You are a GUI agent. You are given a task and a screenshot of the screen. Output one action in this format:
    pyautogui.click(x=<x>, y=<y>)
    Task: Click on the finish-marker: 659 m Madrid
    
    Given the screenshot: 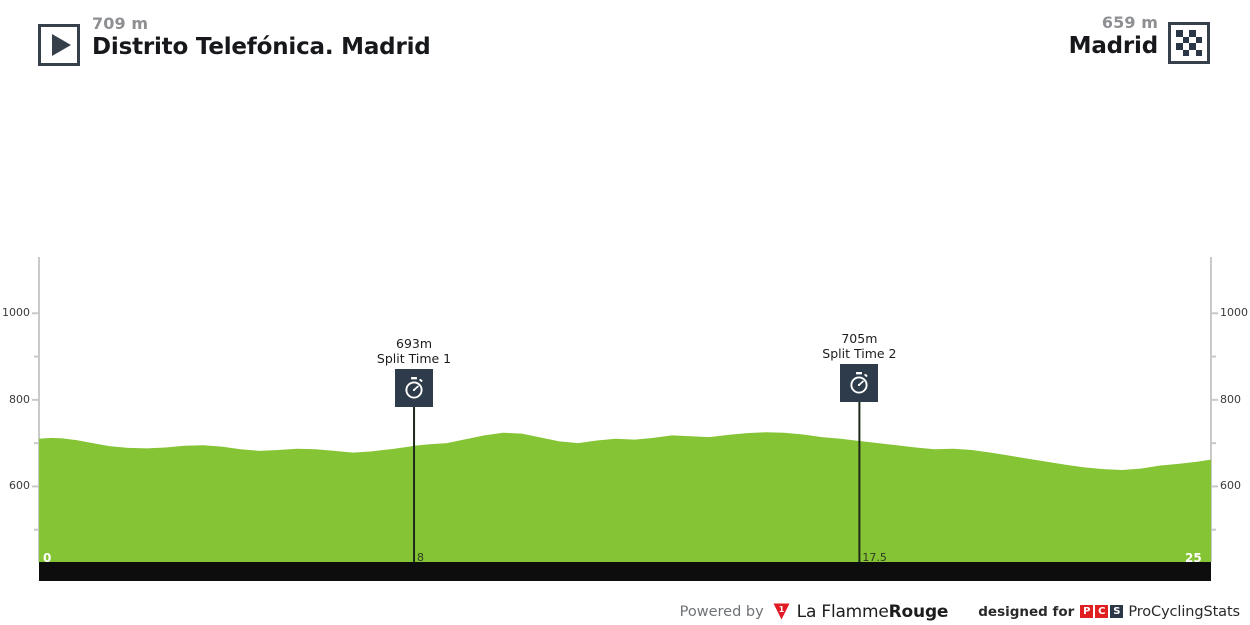 What is the action you would take?
    pyautogui.click(x=1139, y=39)
    